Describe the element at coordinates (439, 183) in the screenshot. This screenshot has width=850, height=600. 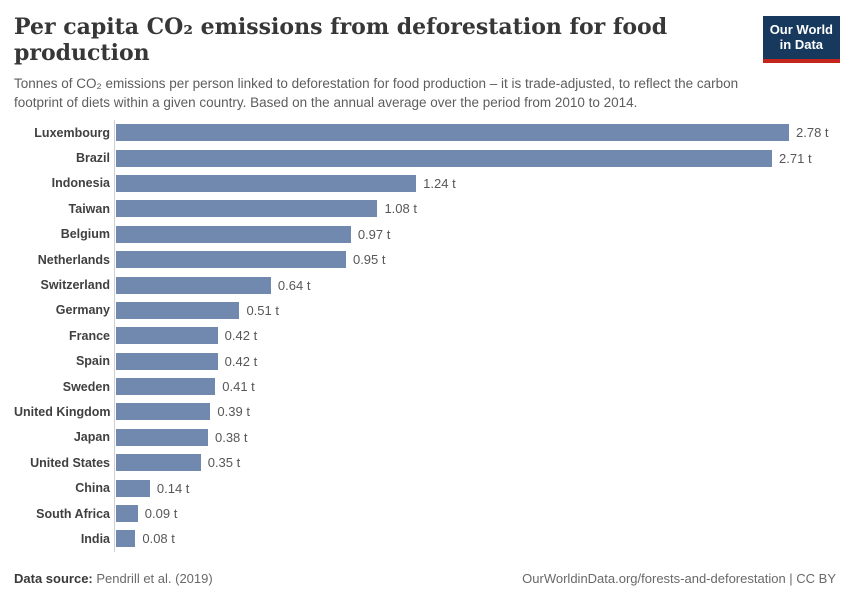
I see `value-label: 1.24 t` at that location.